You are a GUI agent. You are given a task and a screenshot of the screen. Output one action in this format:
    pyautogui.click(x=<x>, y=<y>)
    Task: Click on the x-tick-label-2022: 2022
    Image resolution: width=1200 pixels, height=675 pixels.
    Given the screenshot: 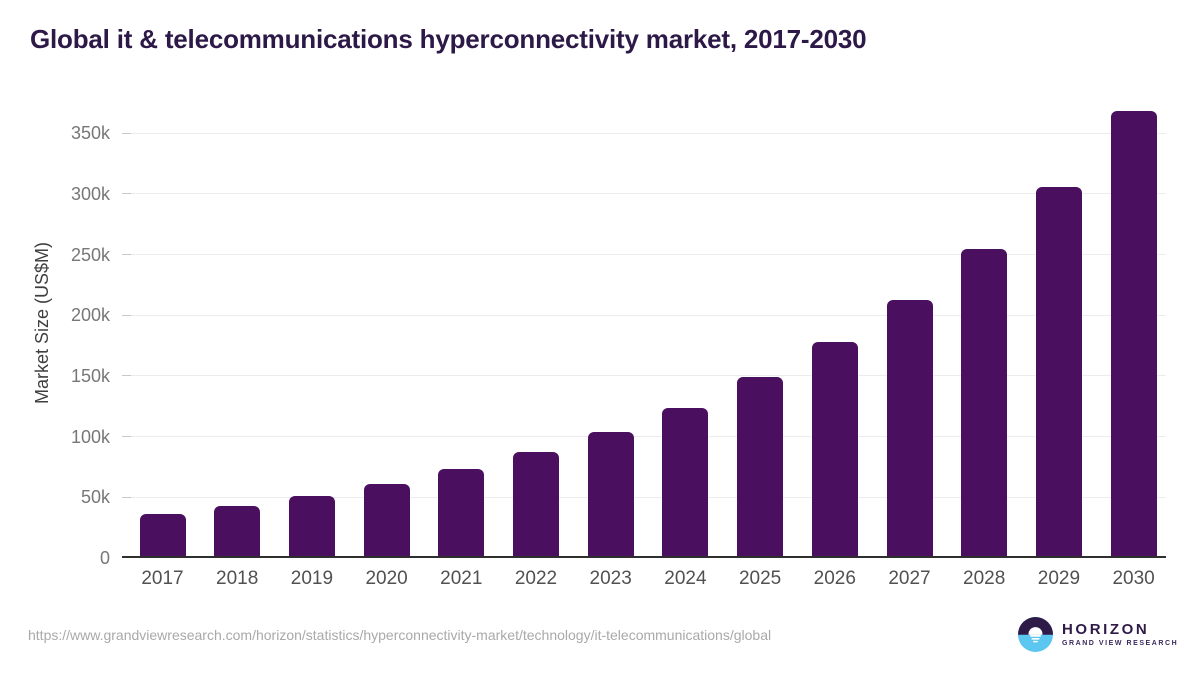 What is the action you would take?
    pyautogui.click(x=536, y=578)
    